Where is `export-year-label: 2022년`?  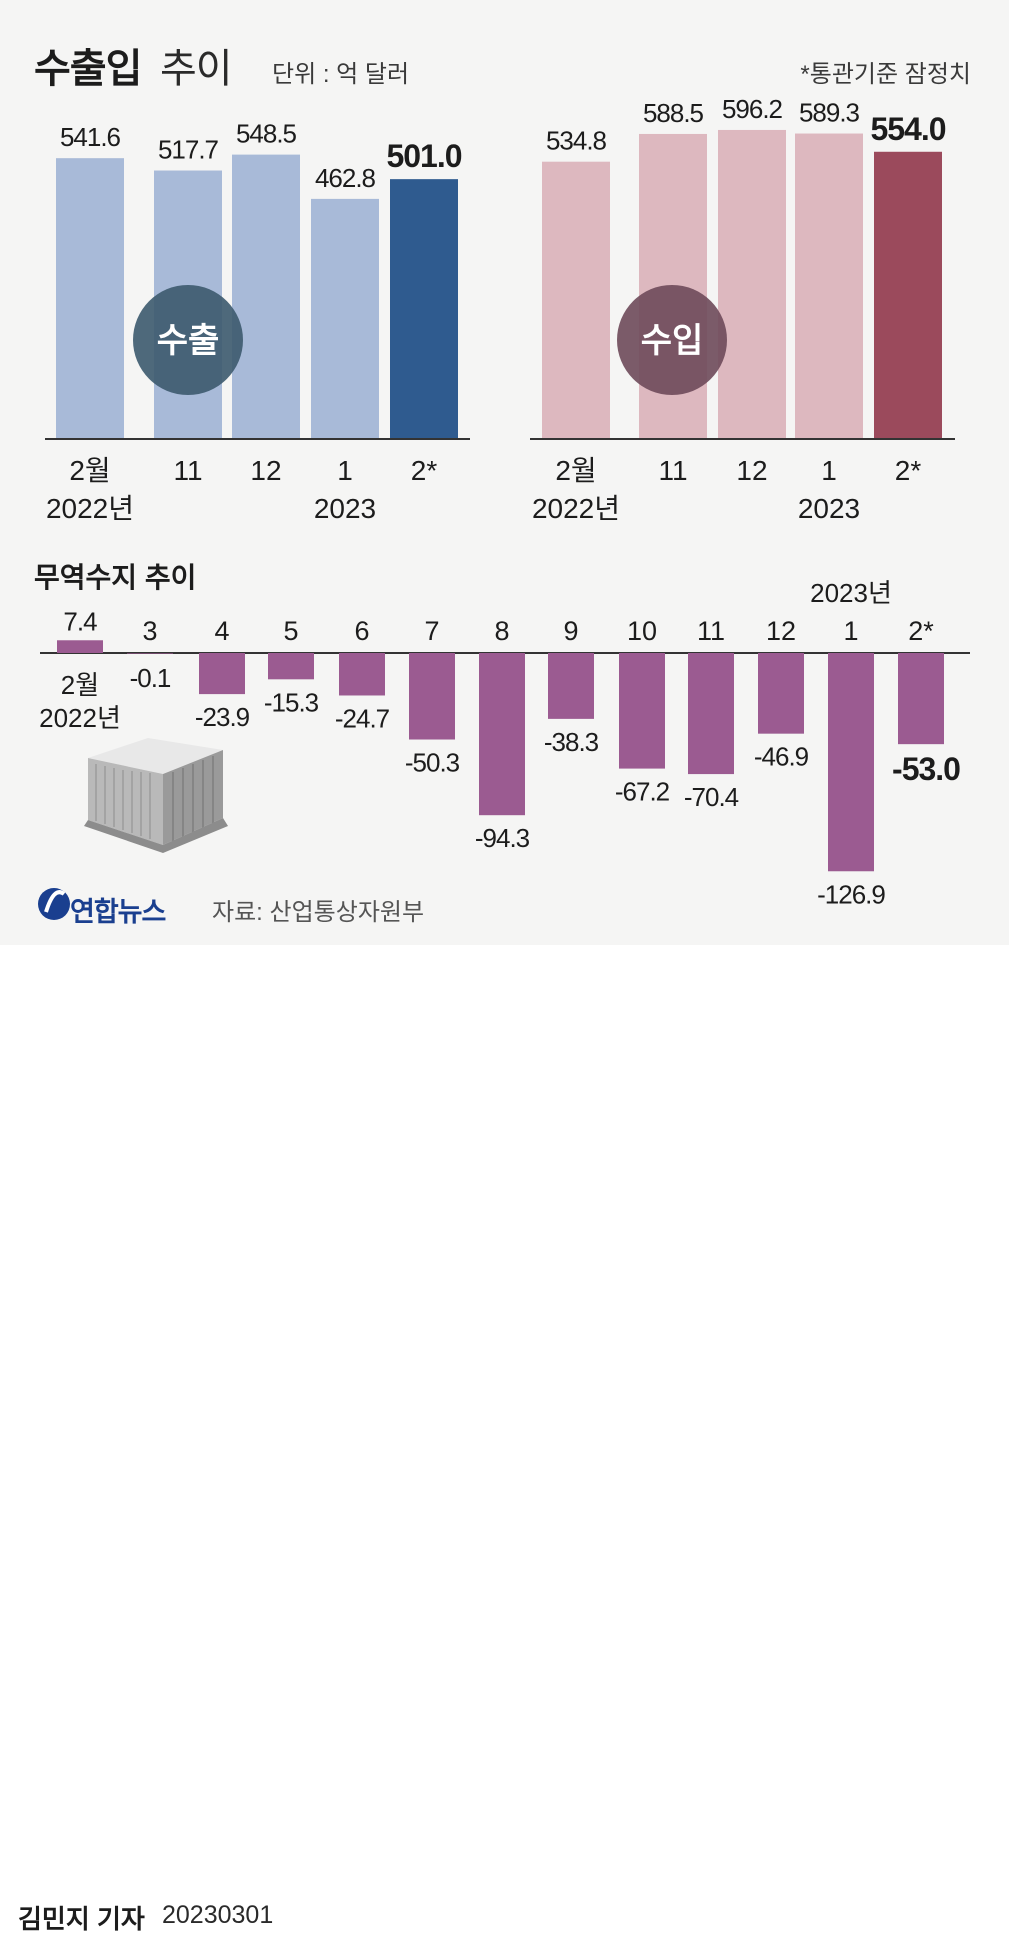 export-year-label: 2022년 is located at coordinates (90, 508).